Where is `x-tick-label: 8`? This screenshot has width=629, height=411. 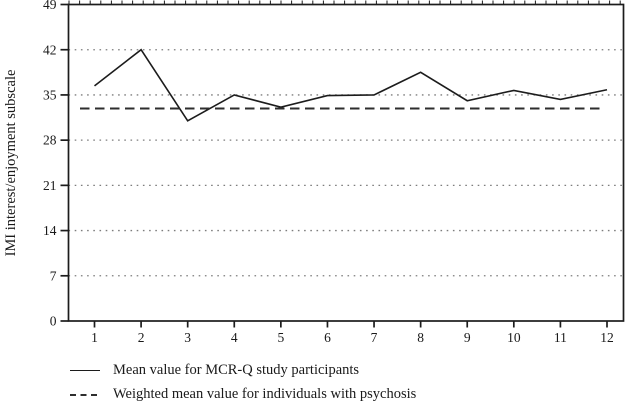 x-tick-label: 8 is located at coordinates (420, 337).